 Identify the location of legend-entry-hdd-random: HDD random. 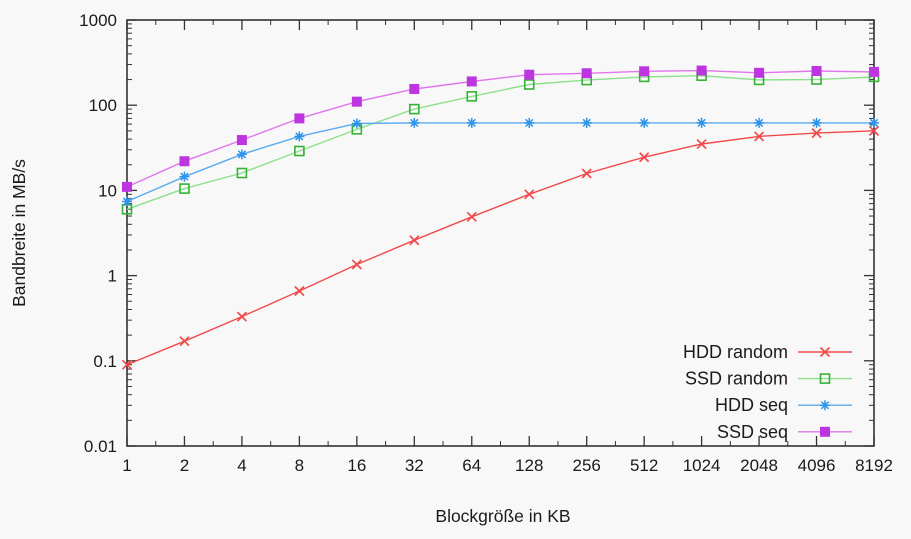
(767, 352).